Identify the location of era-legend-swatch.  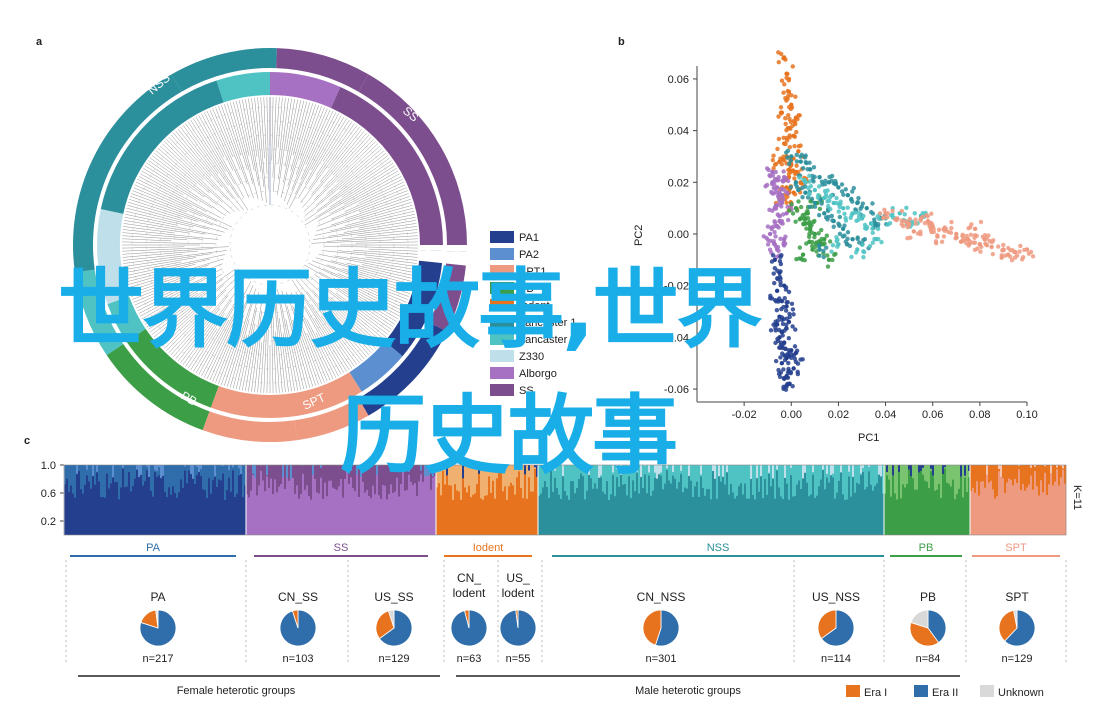
(853, 691).